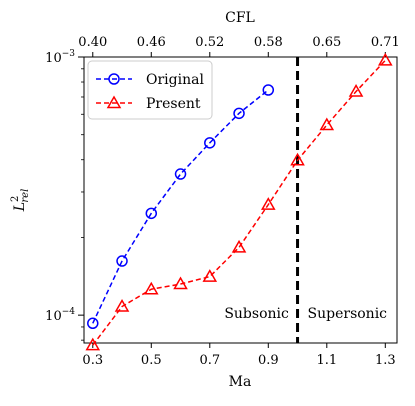 This screenshot has width=415, height=406. Describe the element at coordinates (151, 42) in the screenshot. I see `top-x-tick-label: 0.46` at that location.